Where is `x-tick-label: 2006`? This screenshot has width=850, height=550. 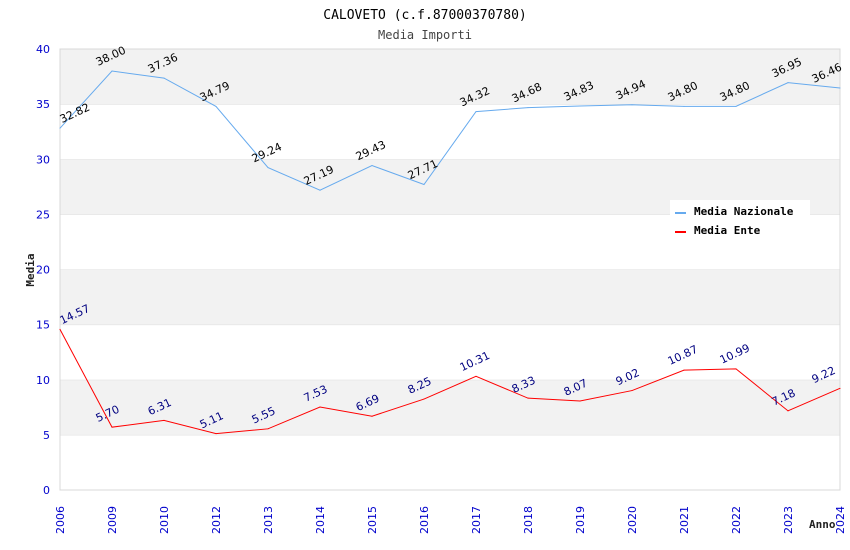
x-tick-label: 2006 is located at coordinates (60, 520).